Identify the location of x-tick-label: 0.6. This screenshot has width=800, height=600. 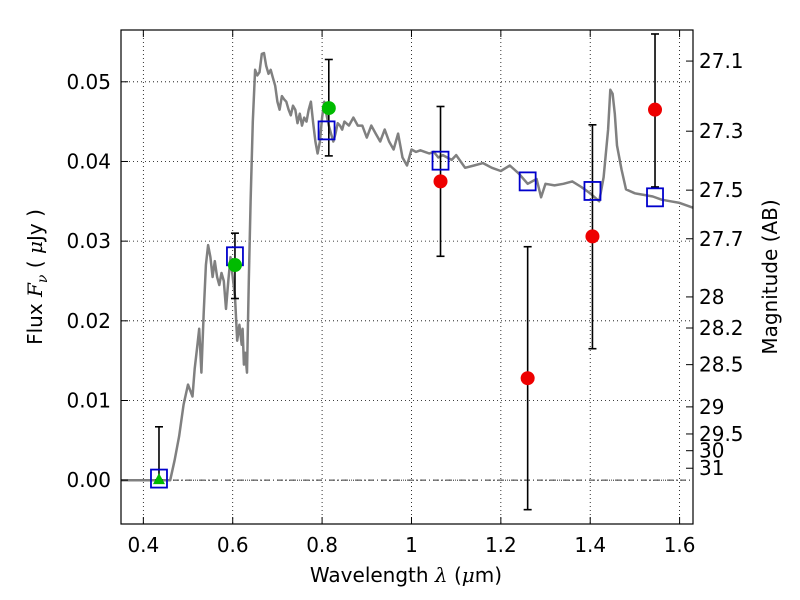
(233, 545).